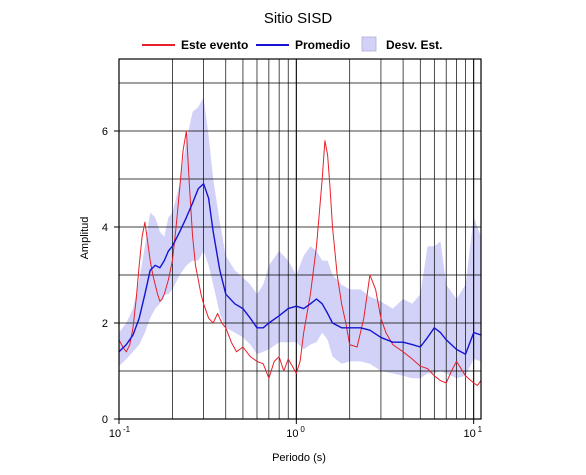 The image size is (586, 475). I want to click on x-tick-exponent: 0, so click(302, 429).